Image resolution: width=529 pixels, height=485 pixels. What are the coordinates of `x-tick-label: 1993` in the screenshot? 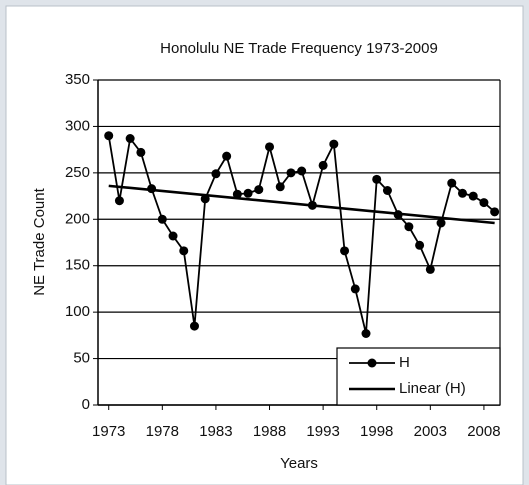 It's located at (322, 431).